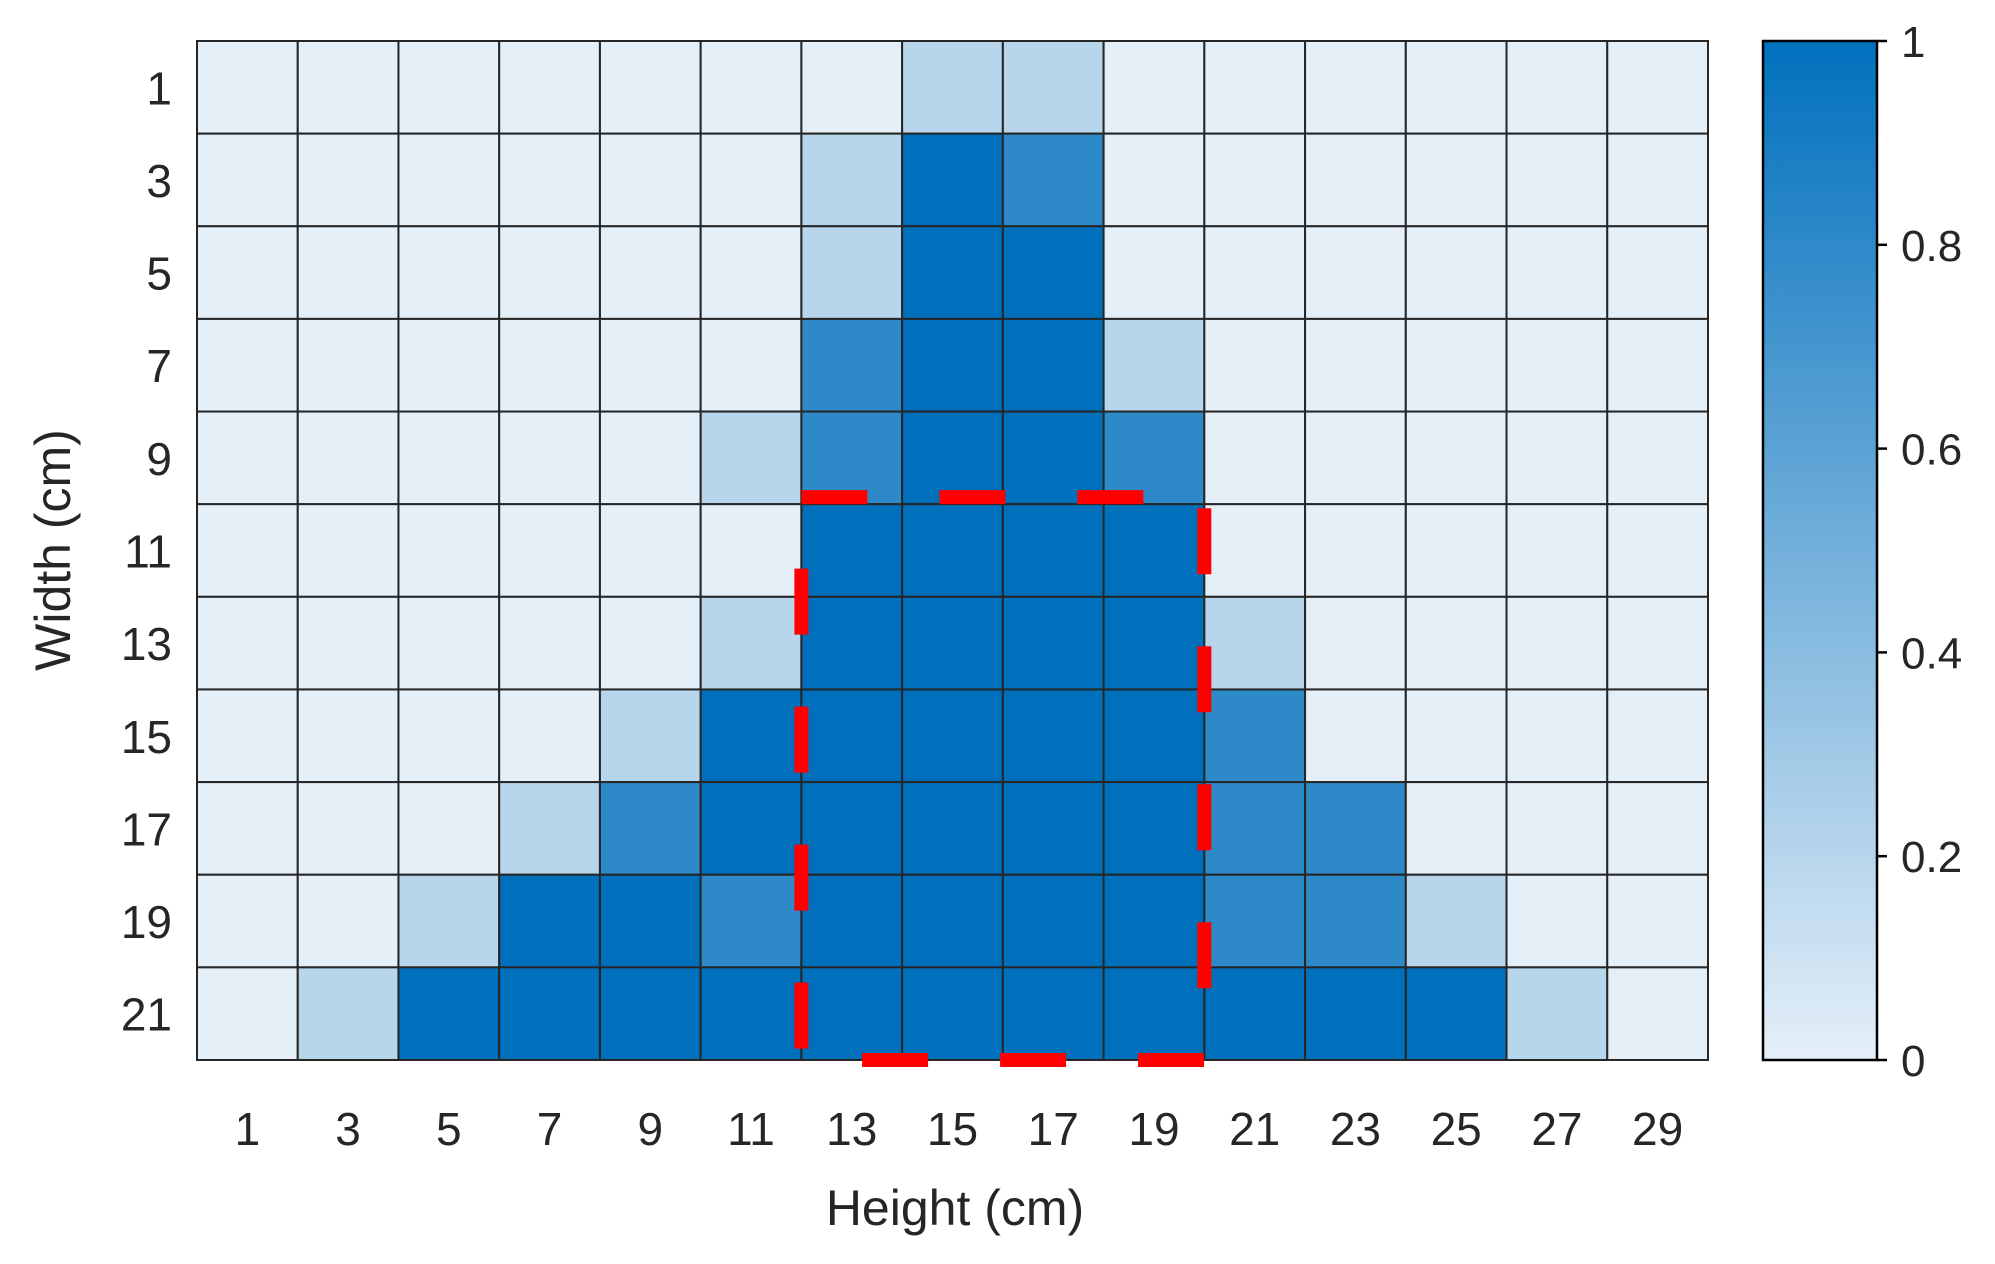 Image resolution: width=1995 pixels, height=1264 pixels. What do you see at coordinates (1658, 643) in the screenshot?
I see `heatmap-cell-r7-c15` at bounding box center [1658, 643].